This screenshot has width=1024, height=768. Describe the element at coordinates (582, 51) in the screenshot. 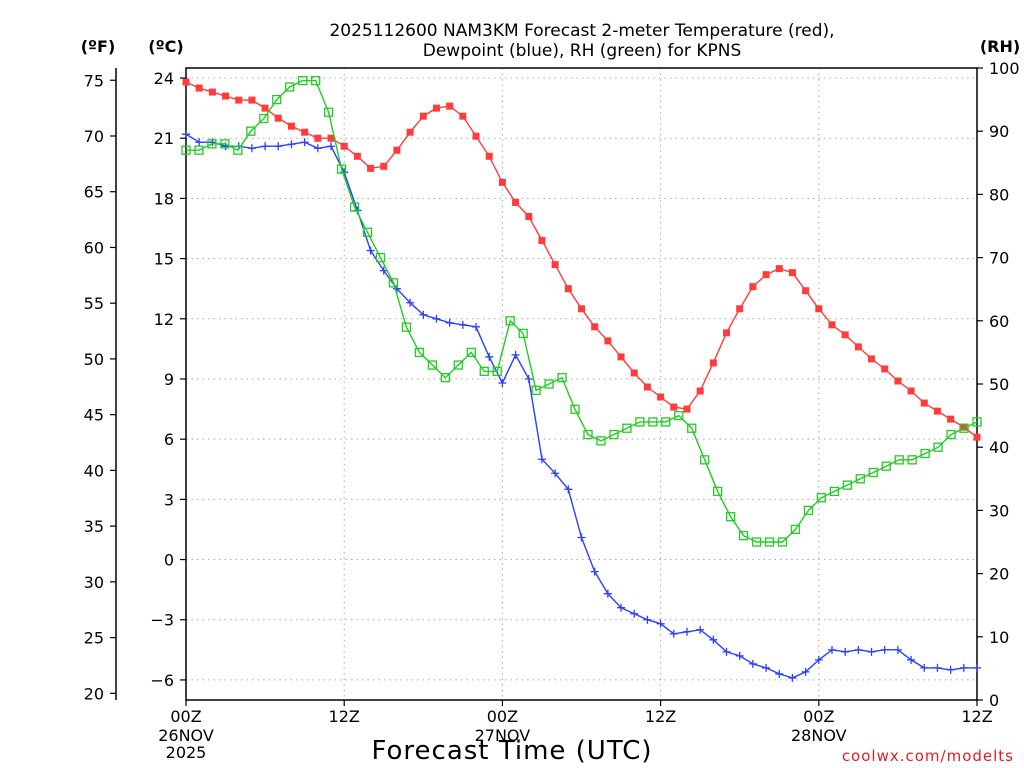

I see `chart-title-line-2: Dewpoint (blue), RH (green) for KPNS` at that location.